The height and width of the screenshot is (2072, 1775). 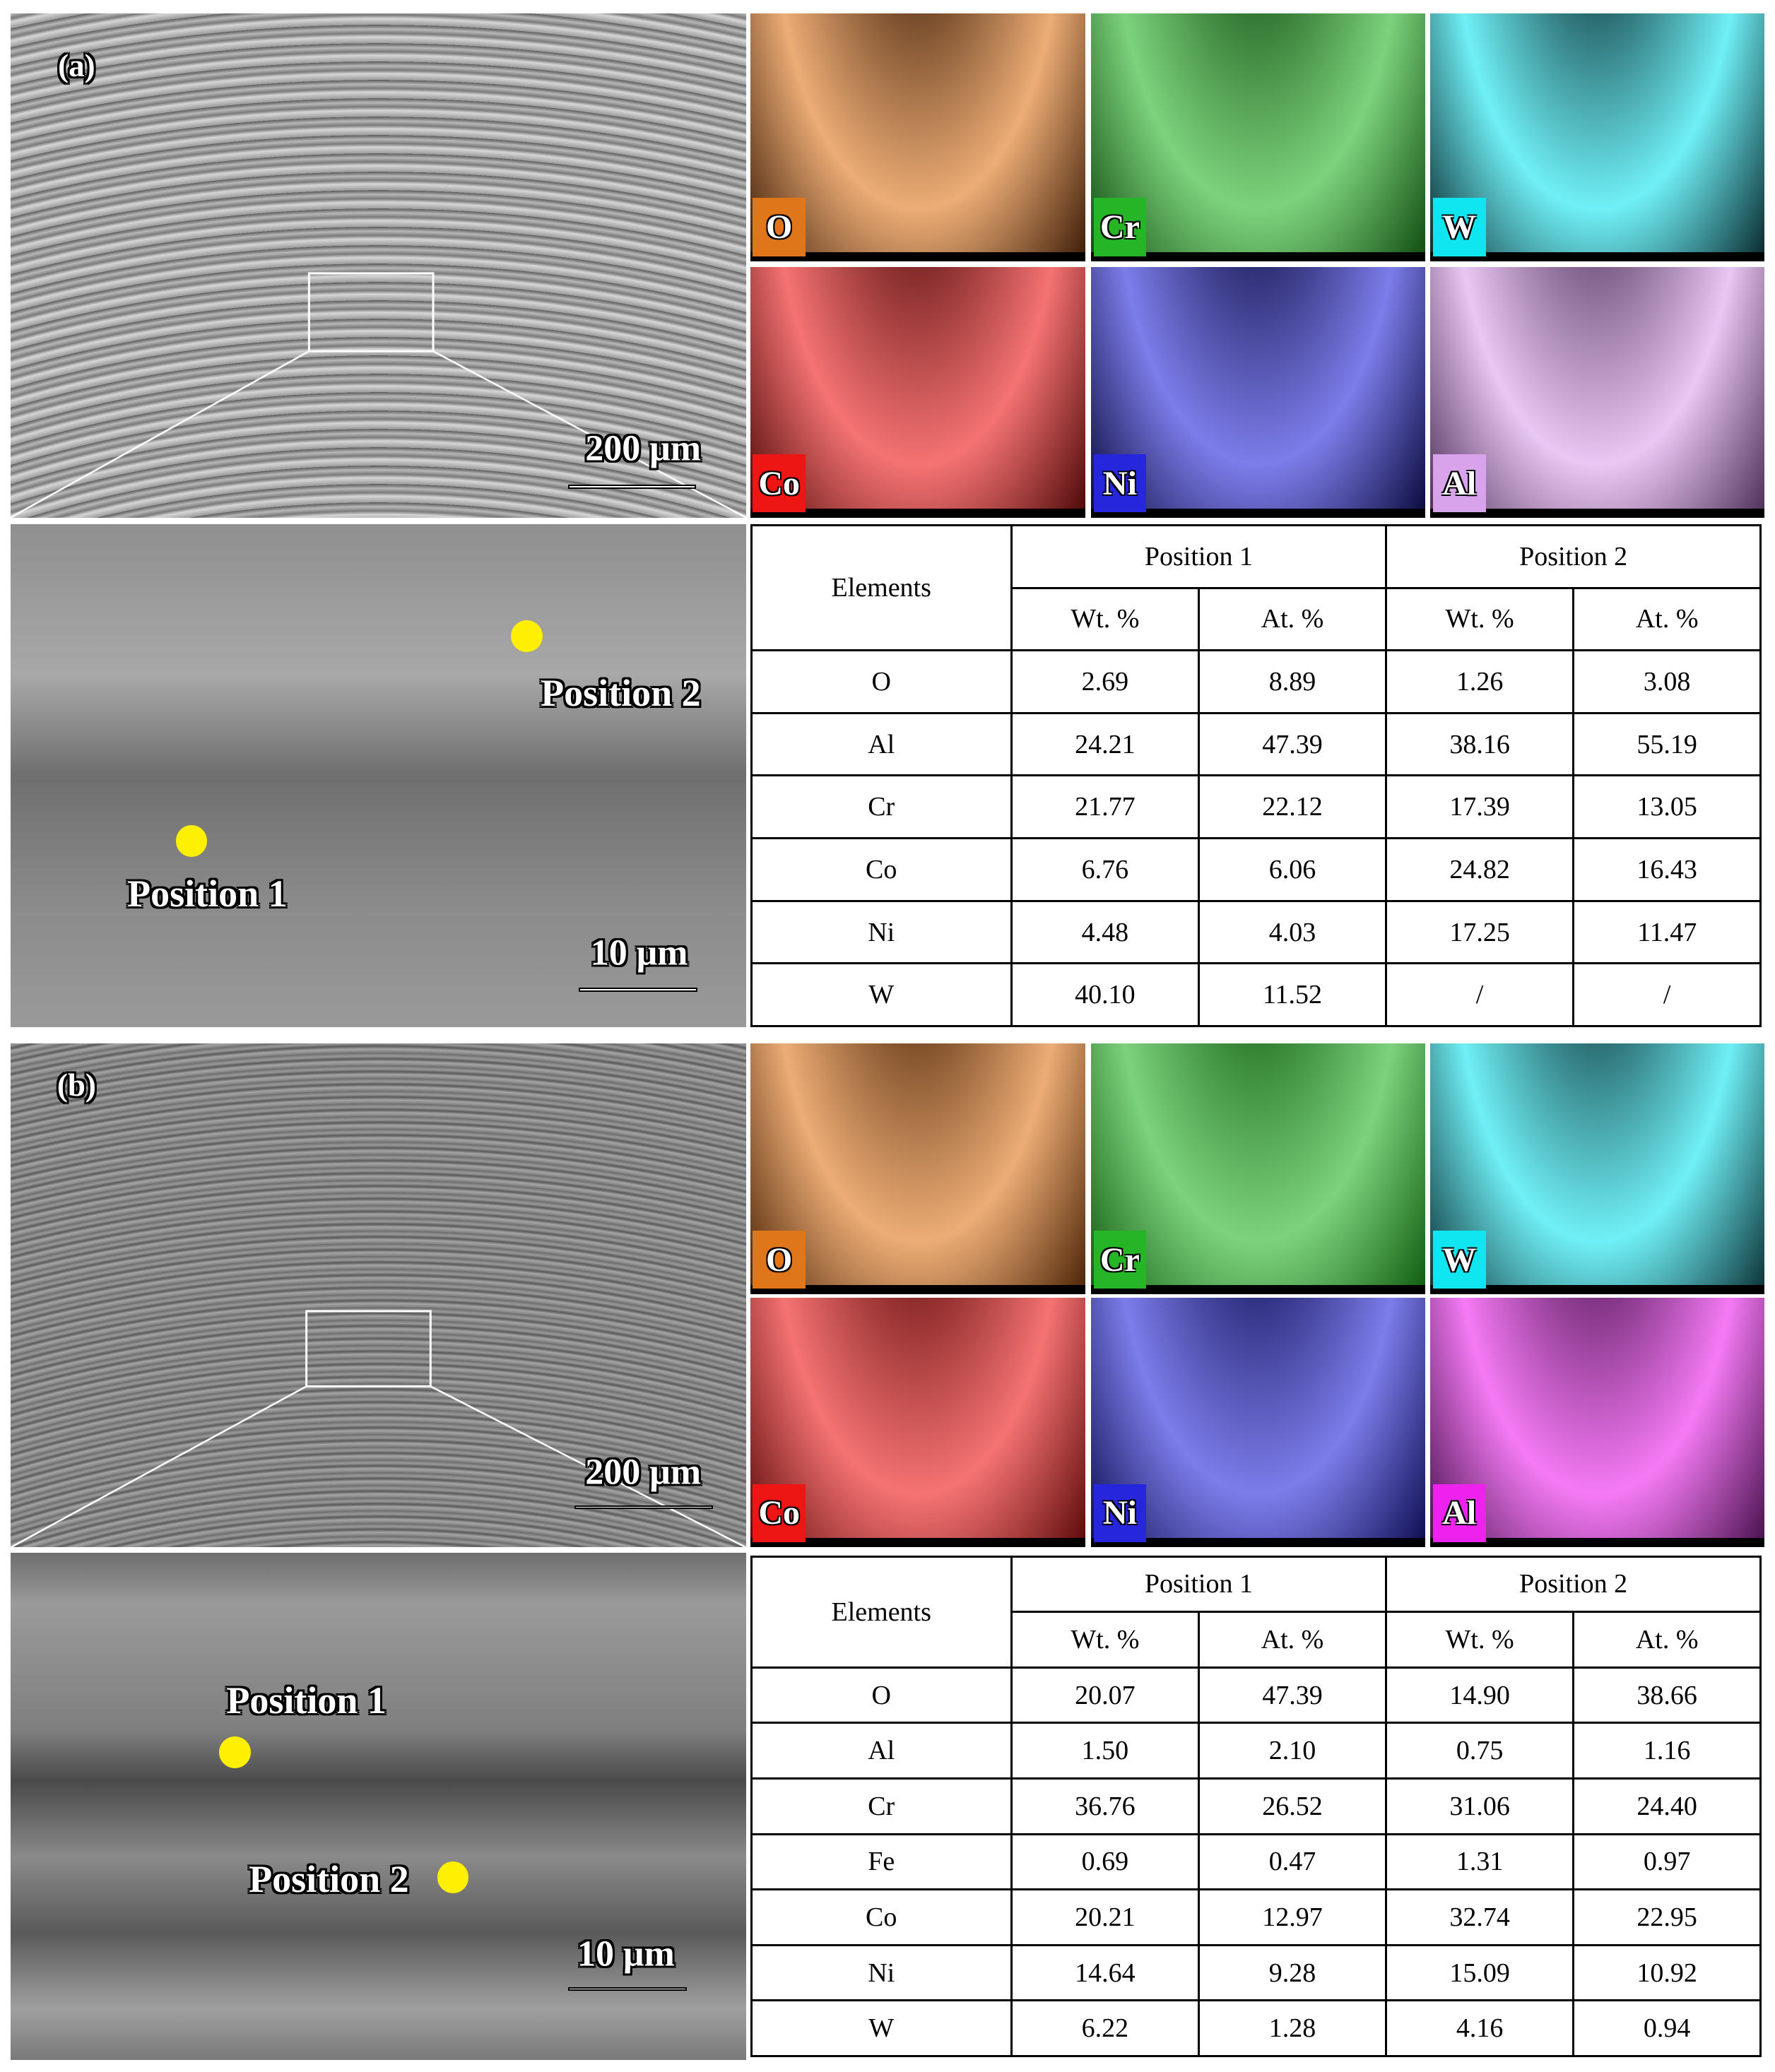 What do you see at coordinates (1480, 681) in the screenshot?
I see `table-cell: 1.26` at bounding box center [1480, 681].